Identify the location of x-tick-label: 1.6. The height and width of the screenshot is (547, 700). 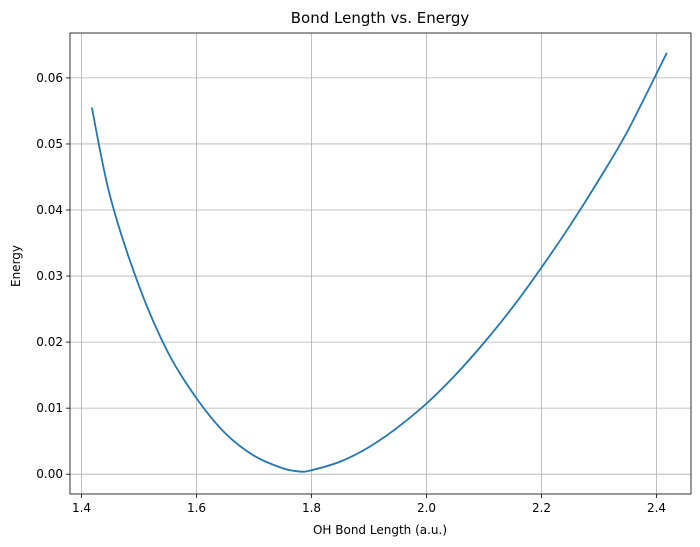
(196, 508).